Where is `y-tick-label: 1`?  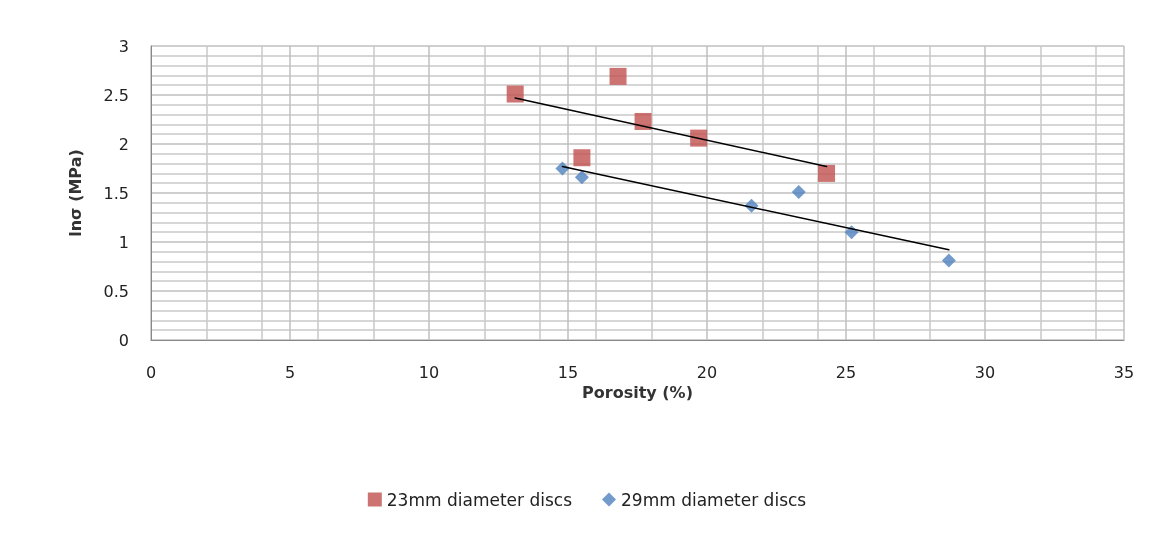 y-tick-label: 1 is located at coordinates (123, 242).